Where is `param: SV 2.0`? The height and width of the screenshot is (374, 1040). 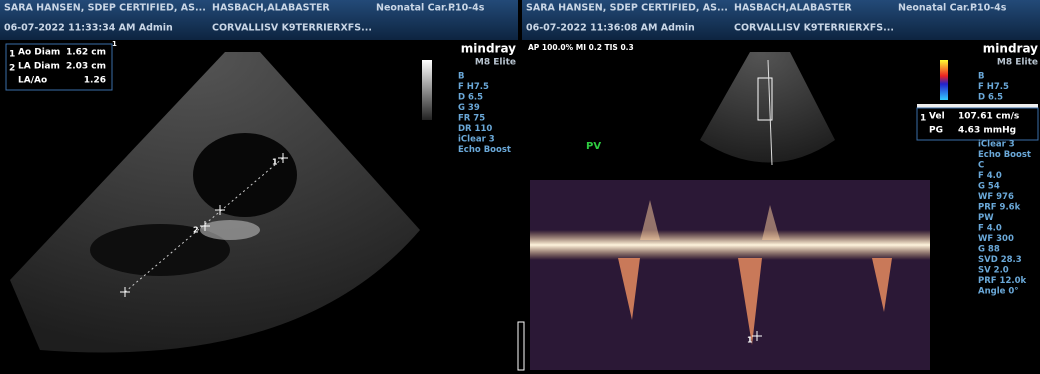 param: SV 2.0 is located at coordinates (993, 271).